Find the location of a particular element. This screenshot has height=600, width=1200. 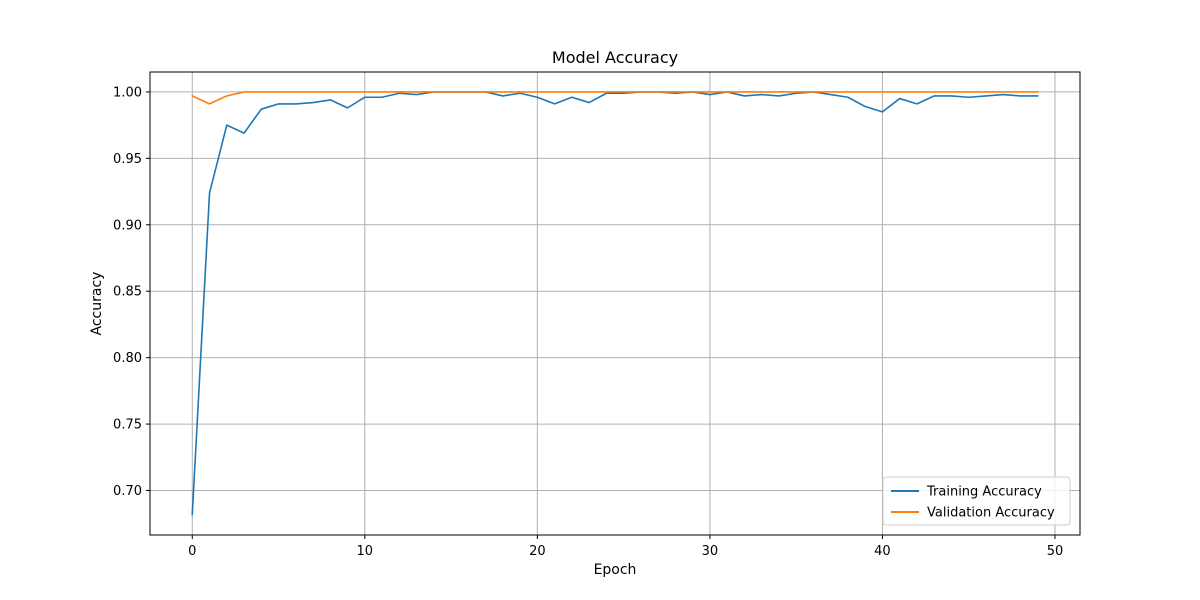

y-axis-title: Accuracy is located at coordinates (97, 304).